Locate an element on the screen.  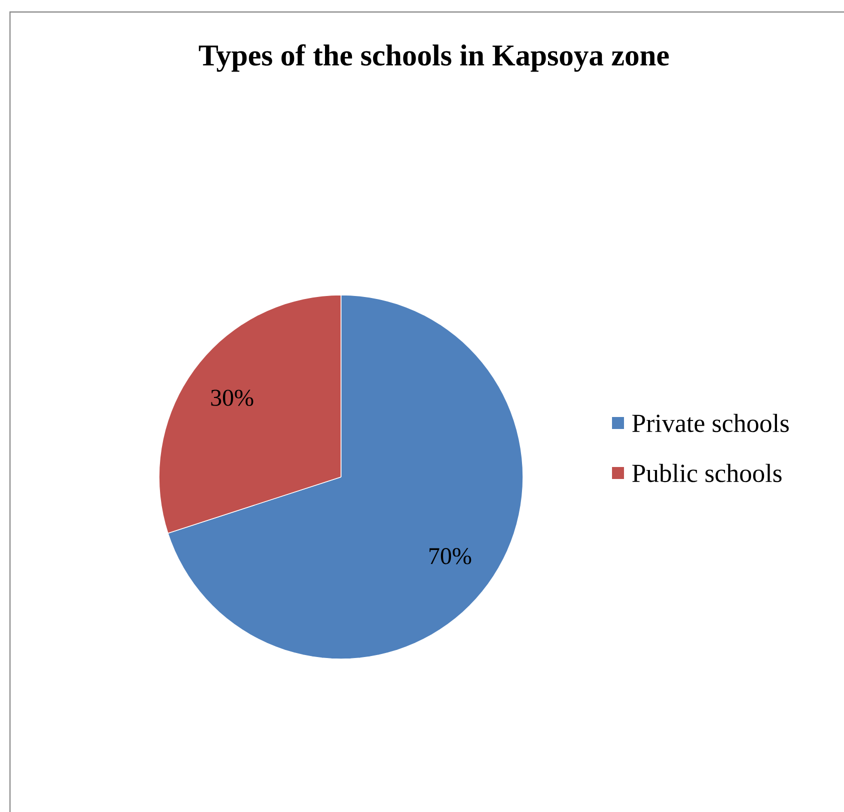
data-label: 70% is located at coordinates (451, 556).